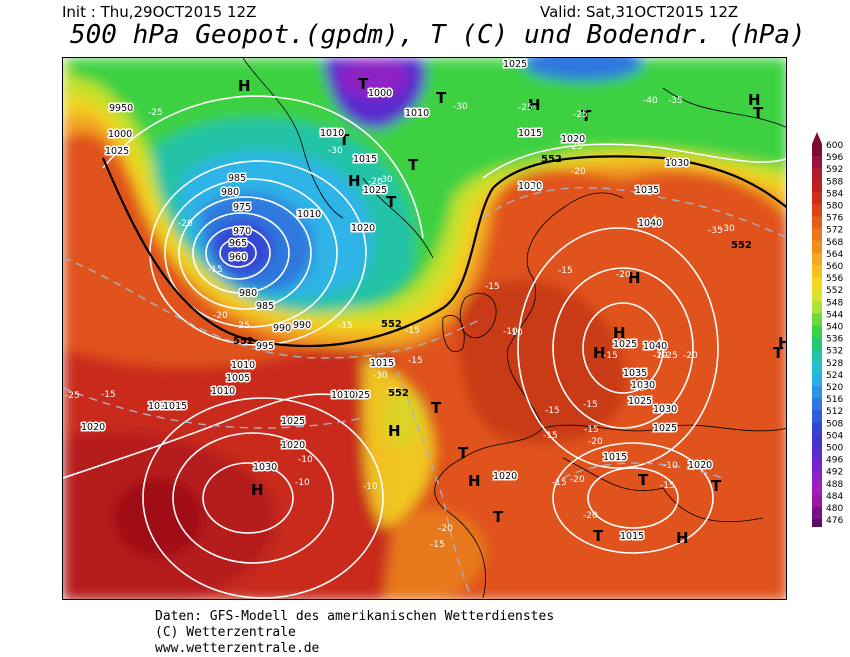  What do you see at coordinates (834, 255) in the screenshot?
I see `scale-label: 564` at bounding box center [834, 255].